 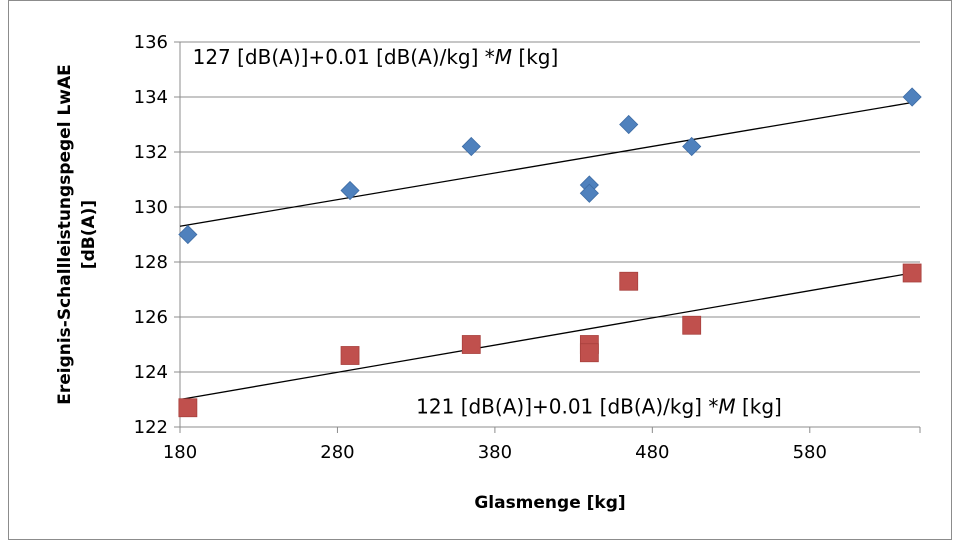 I want to click on x-tick-label: 280, so click(x=337, y=452).